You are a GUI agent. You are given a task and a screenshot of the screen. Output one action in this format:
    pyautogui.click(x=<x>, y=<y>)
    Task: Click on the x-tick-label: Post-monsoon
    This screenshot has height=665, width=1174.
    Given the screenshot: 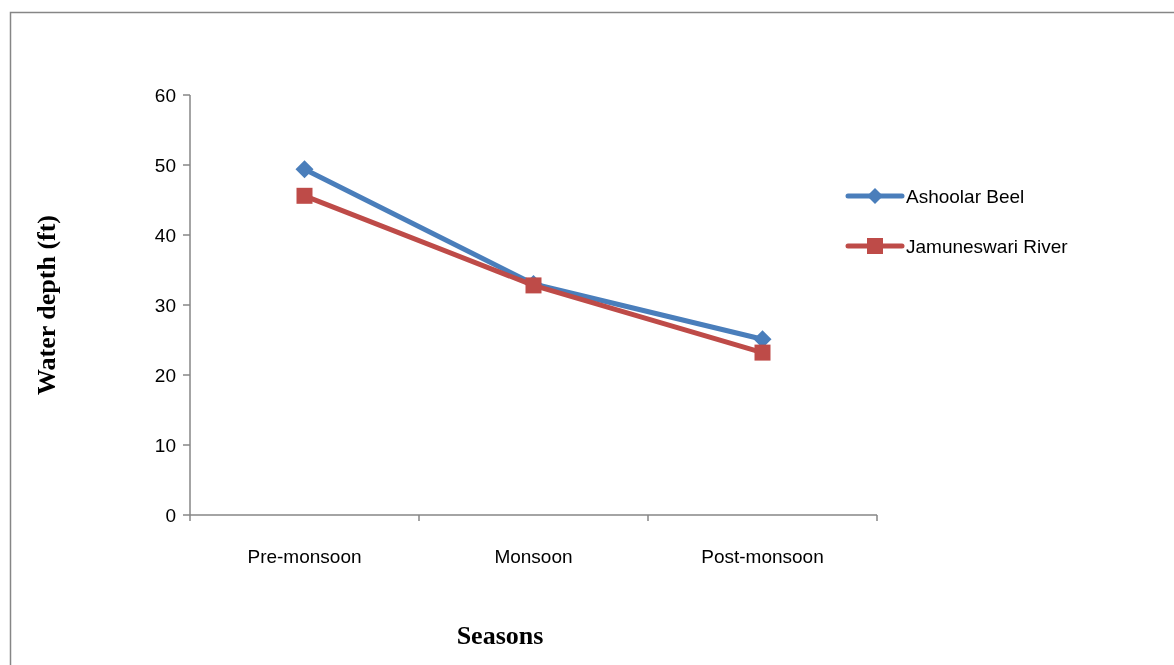 What is the action you would take?
    pyautogui.click(x=762, y=556)
    